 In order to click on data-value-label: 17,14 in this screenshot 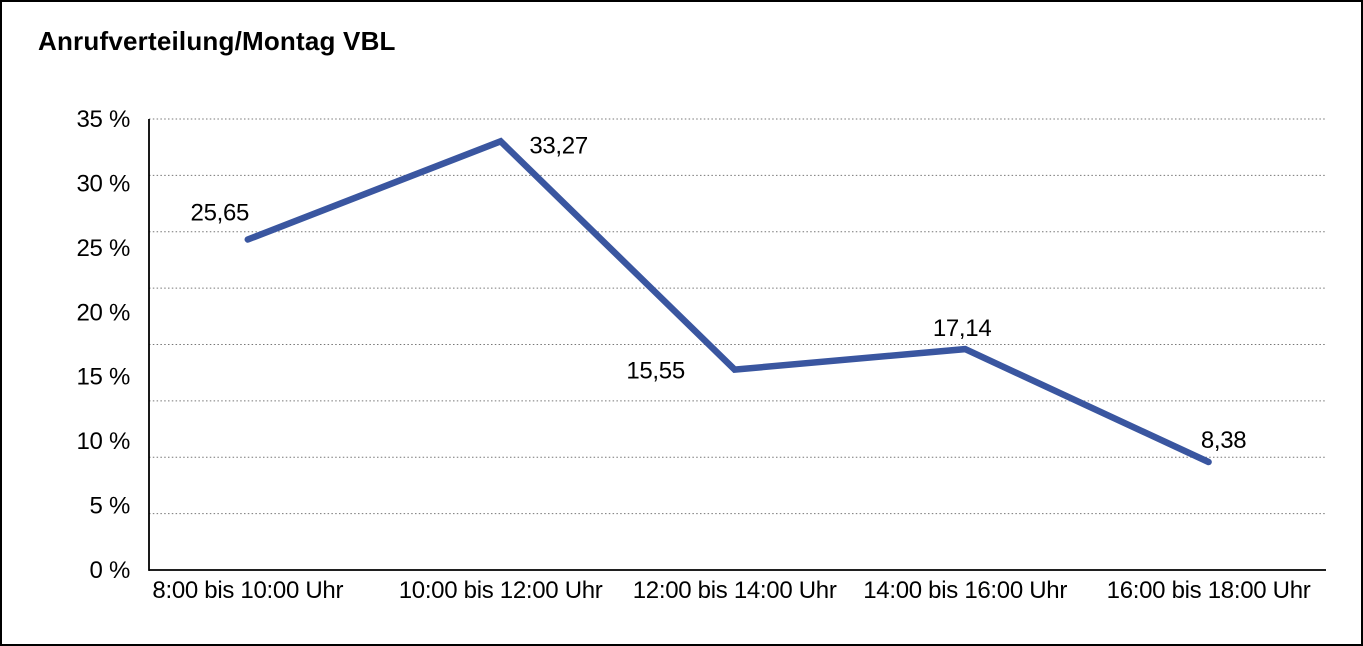, I will do `click(962, 328)`.